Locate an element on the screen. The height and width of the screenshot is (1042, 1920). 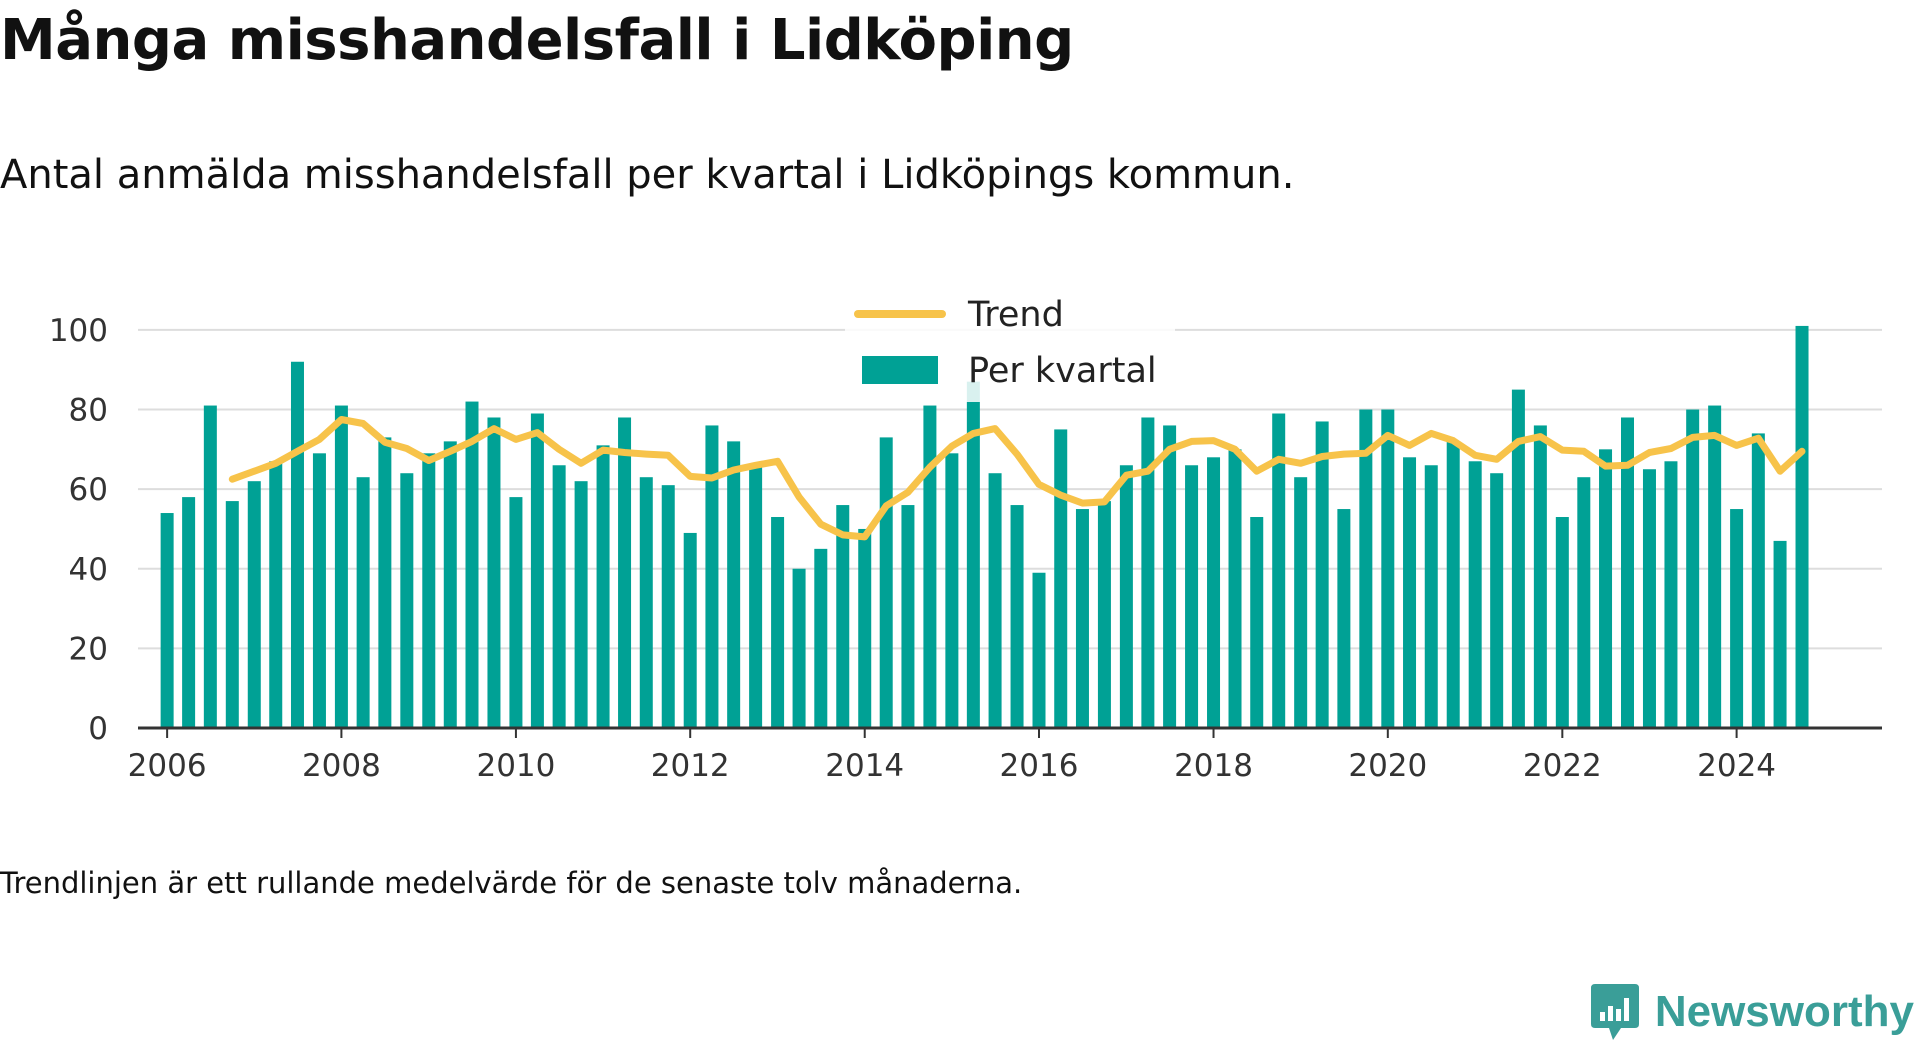
x-tick-label: 2010 is located at coordinates (515, 766).